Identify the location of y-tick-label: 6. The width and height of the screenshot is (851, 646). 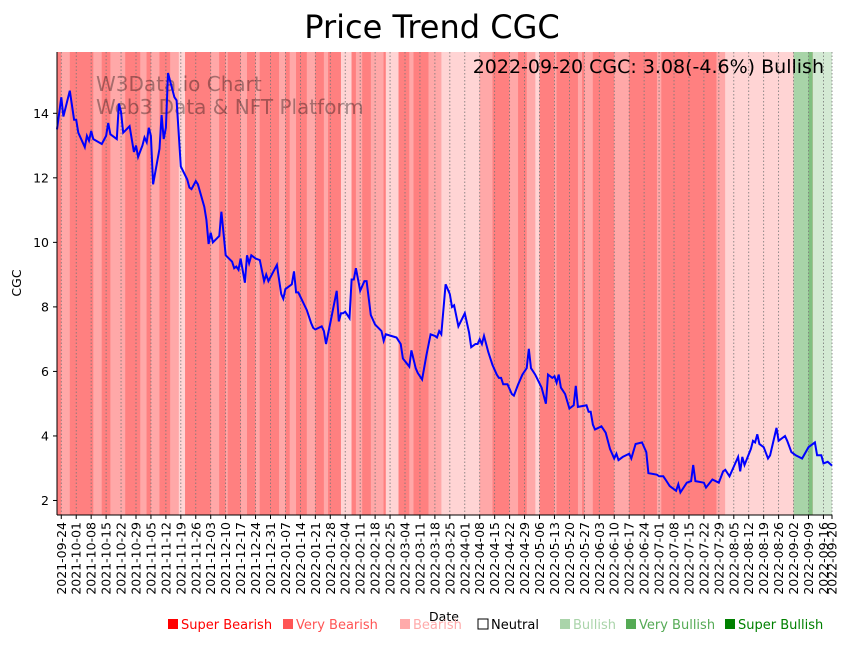
(45, 371).